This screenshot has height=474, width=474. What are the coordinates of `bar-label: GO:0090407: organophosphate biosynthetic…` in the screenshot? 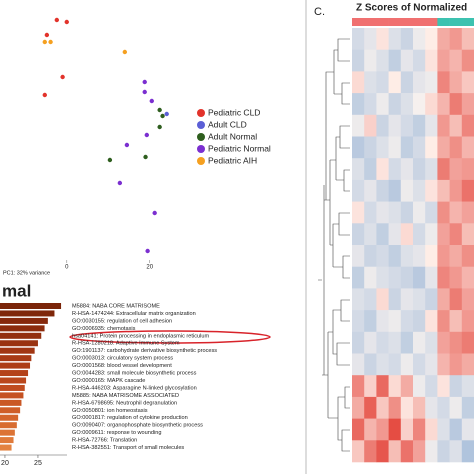 It's located at (137, 426).